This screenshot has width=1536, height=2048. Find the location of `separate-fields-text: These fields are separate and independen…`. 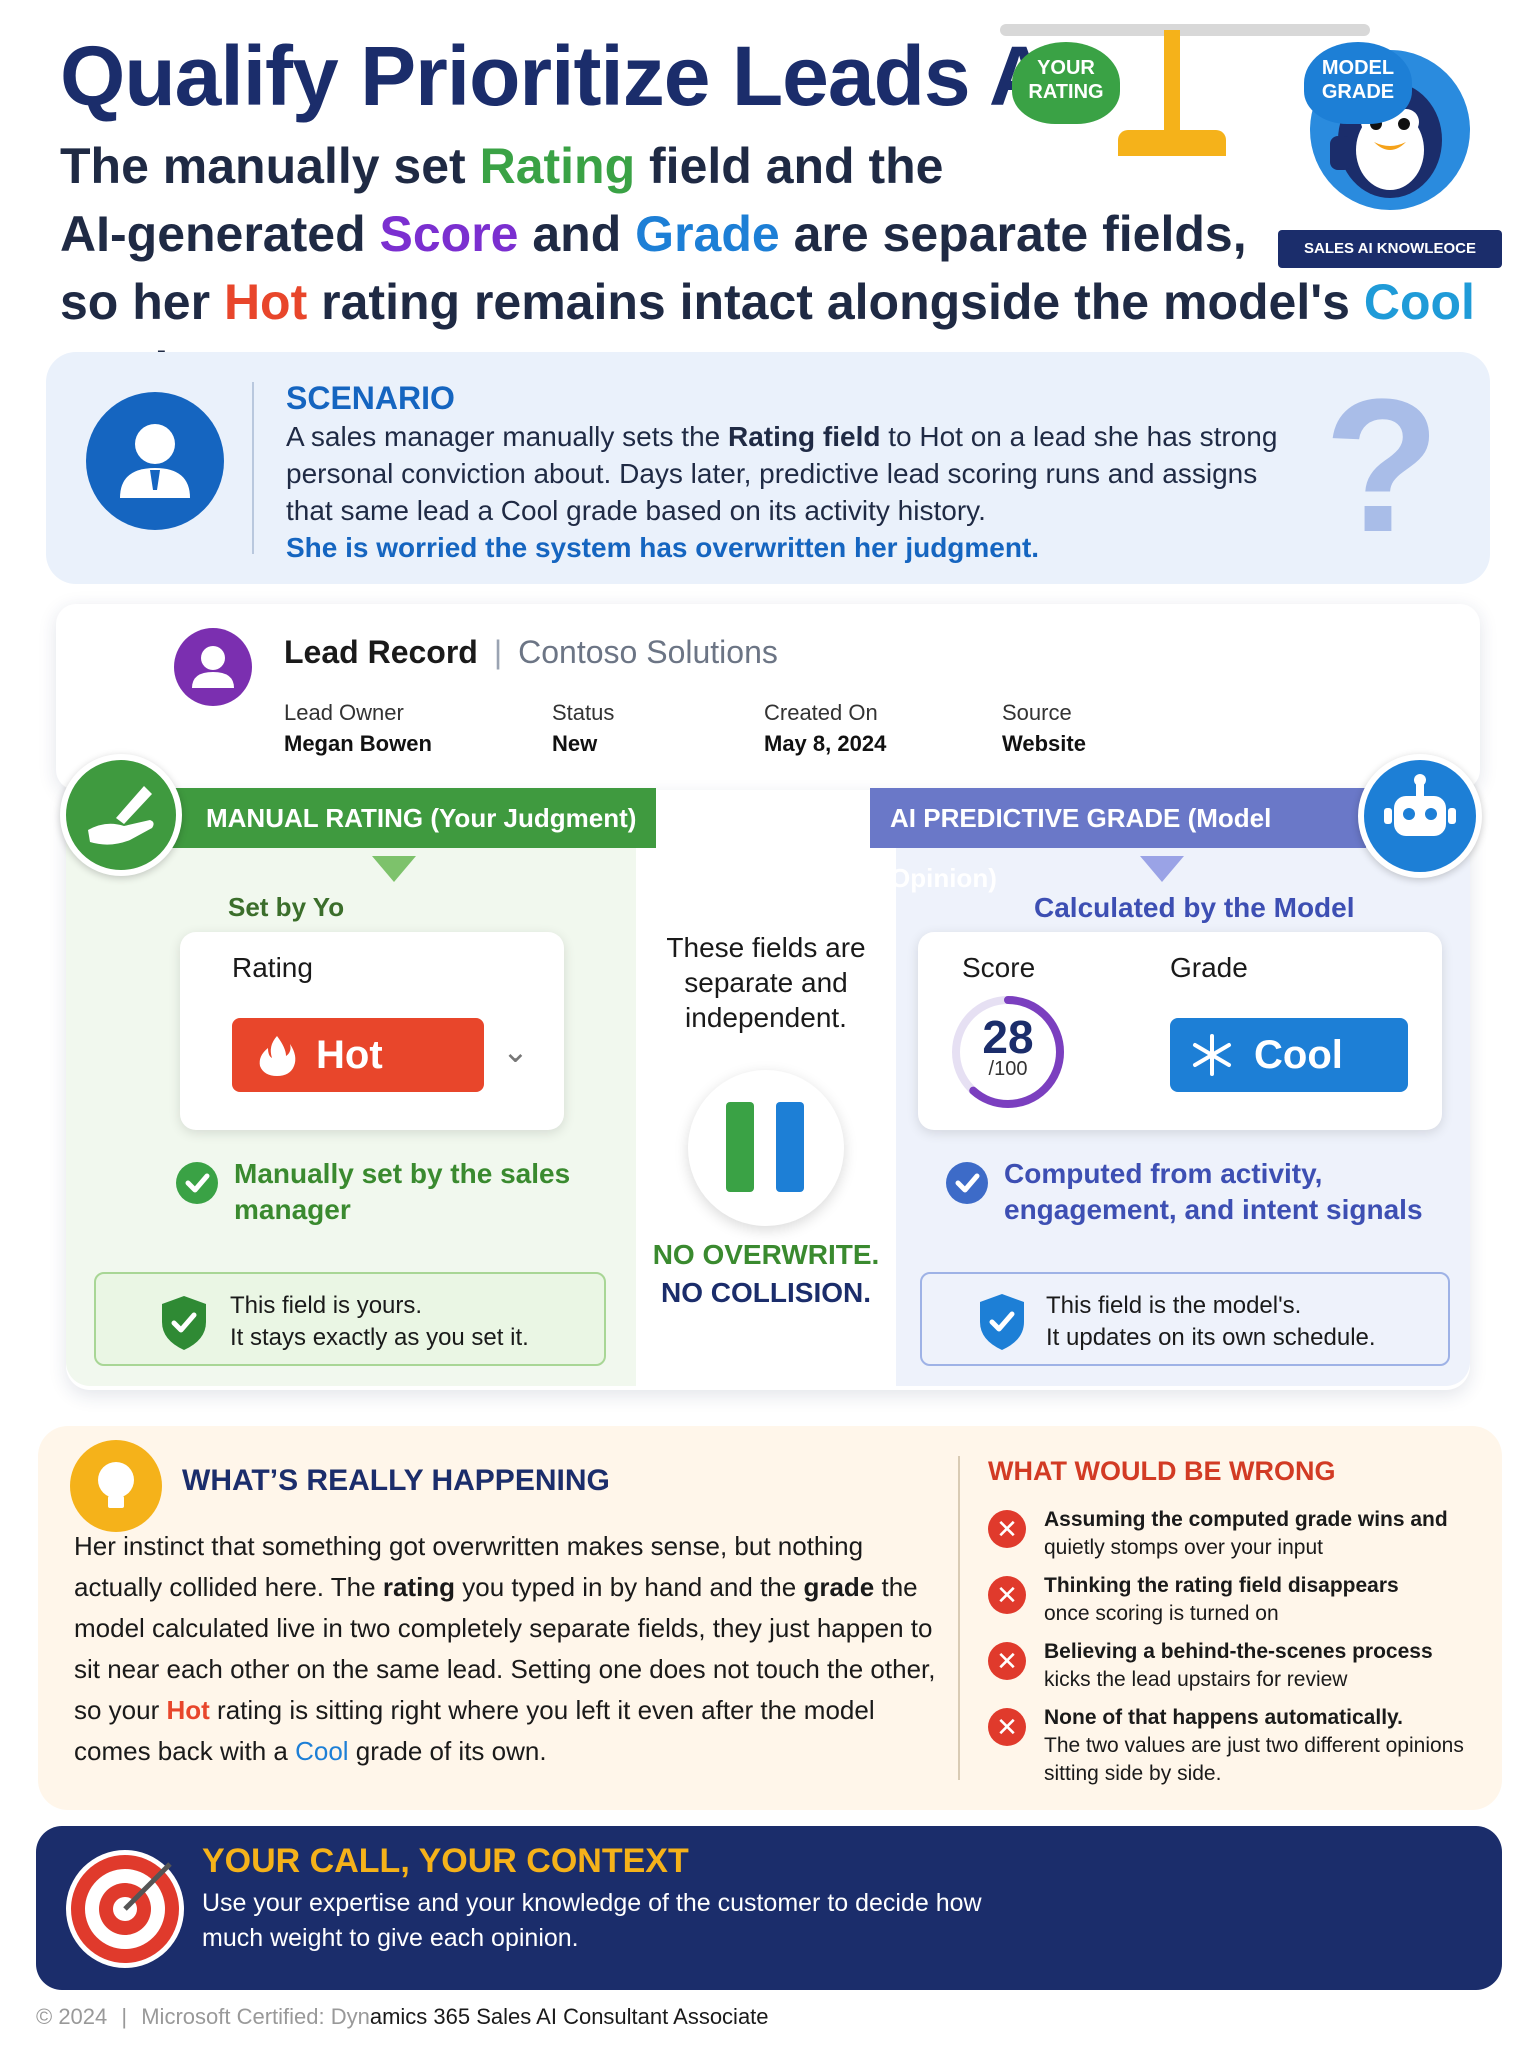

separate-fields-text: These fields are separate and independen… is located at coordinates (766, 982).